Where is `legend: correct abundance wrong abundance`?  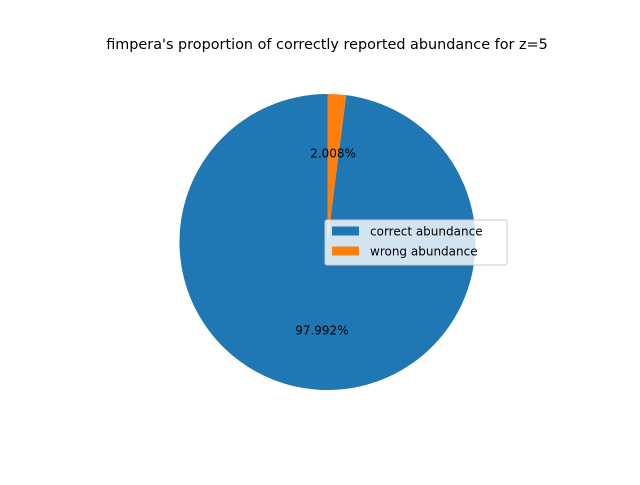 legend: correct abundance wrong abundance is located at coordinates (416, 242).